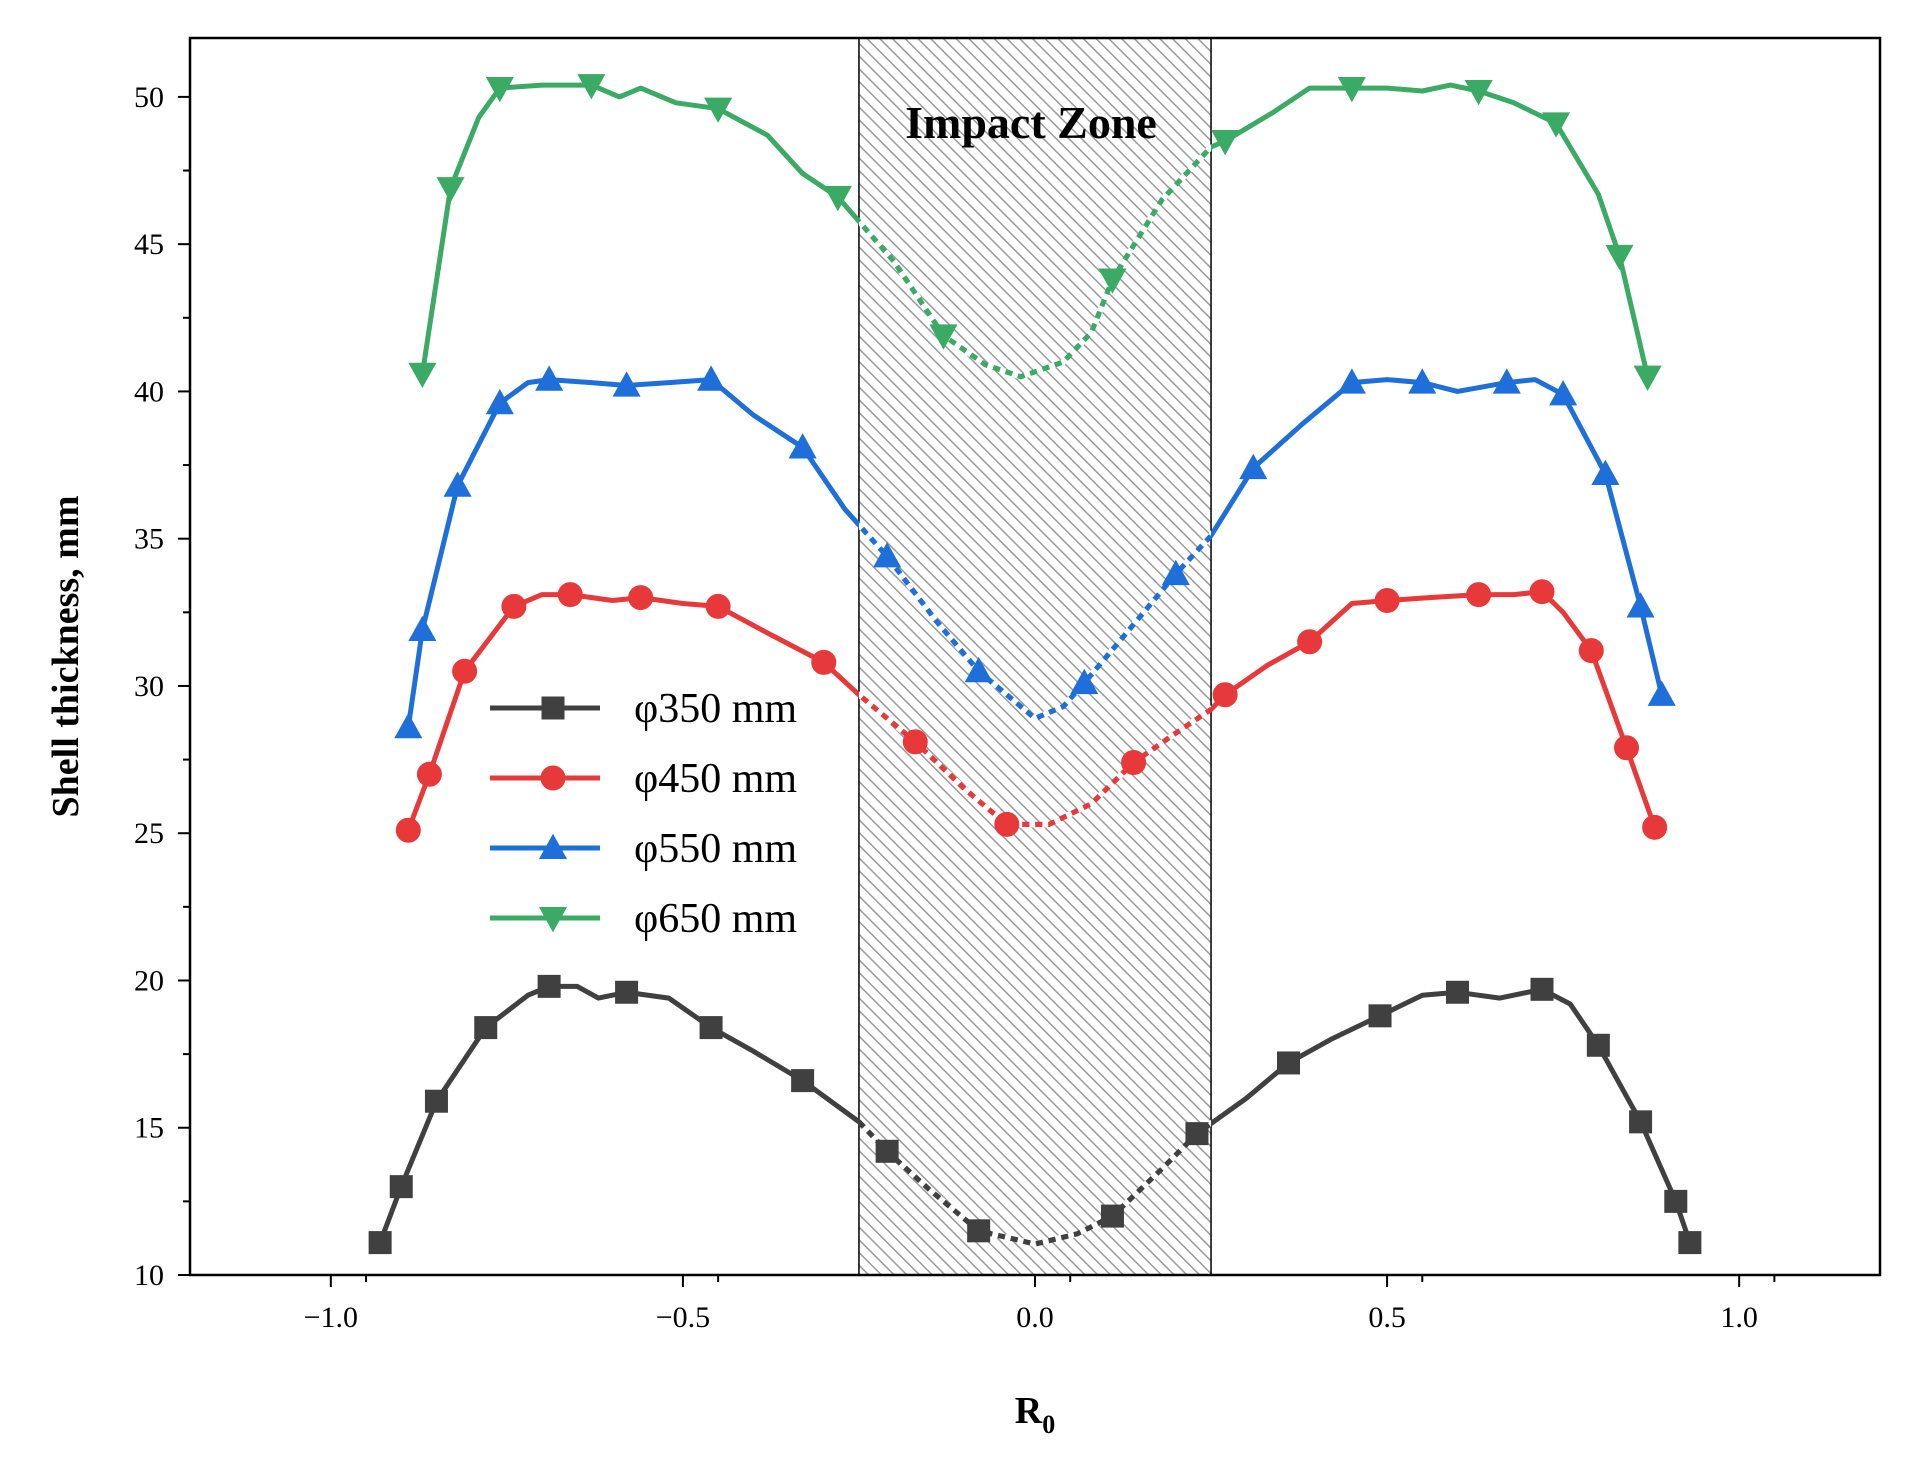  I want to click on x-tick-label: 0.5, so click(1387, 1317).